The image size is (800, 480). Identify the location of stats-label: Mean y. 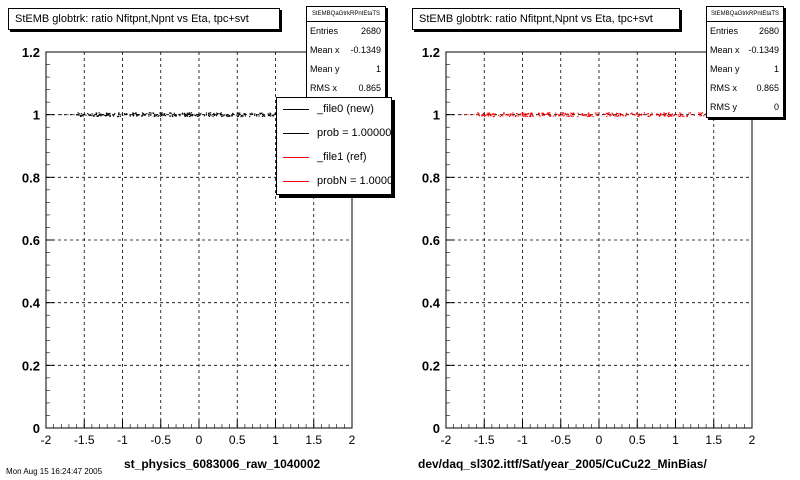
(325, 69).